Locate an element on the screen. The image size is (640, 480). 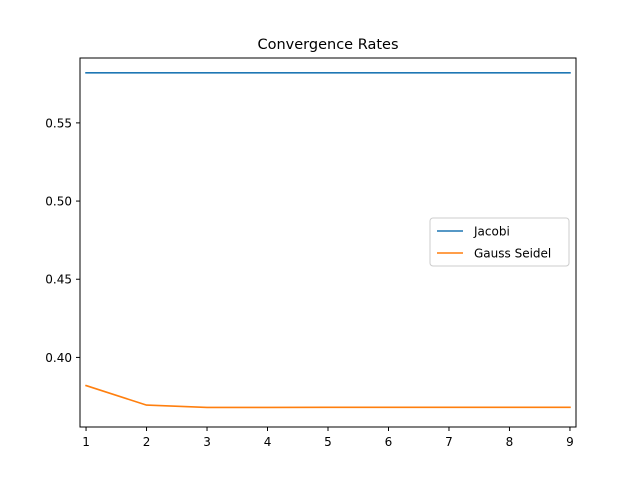
x-tick-label: 4 is located at coordinates (268, 442).